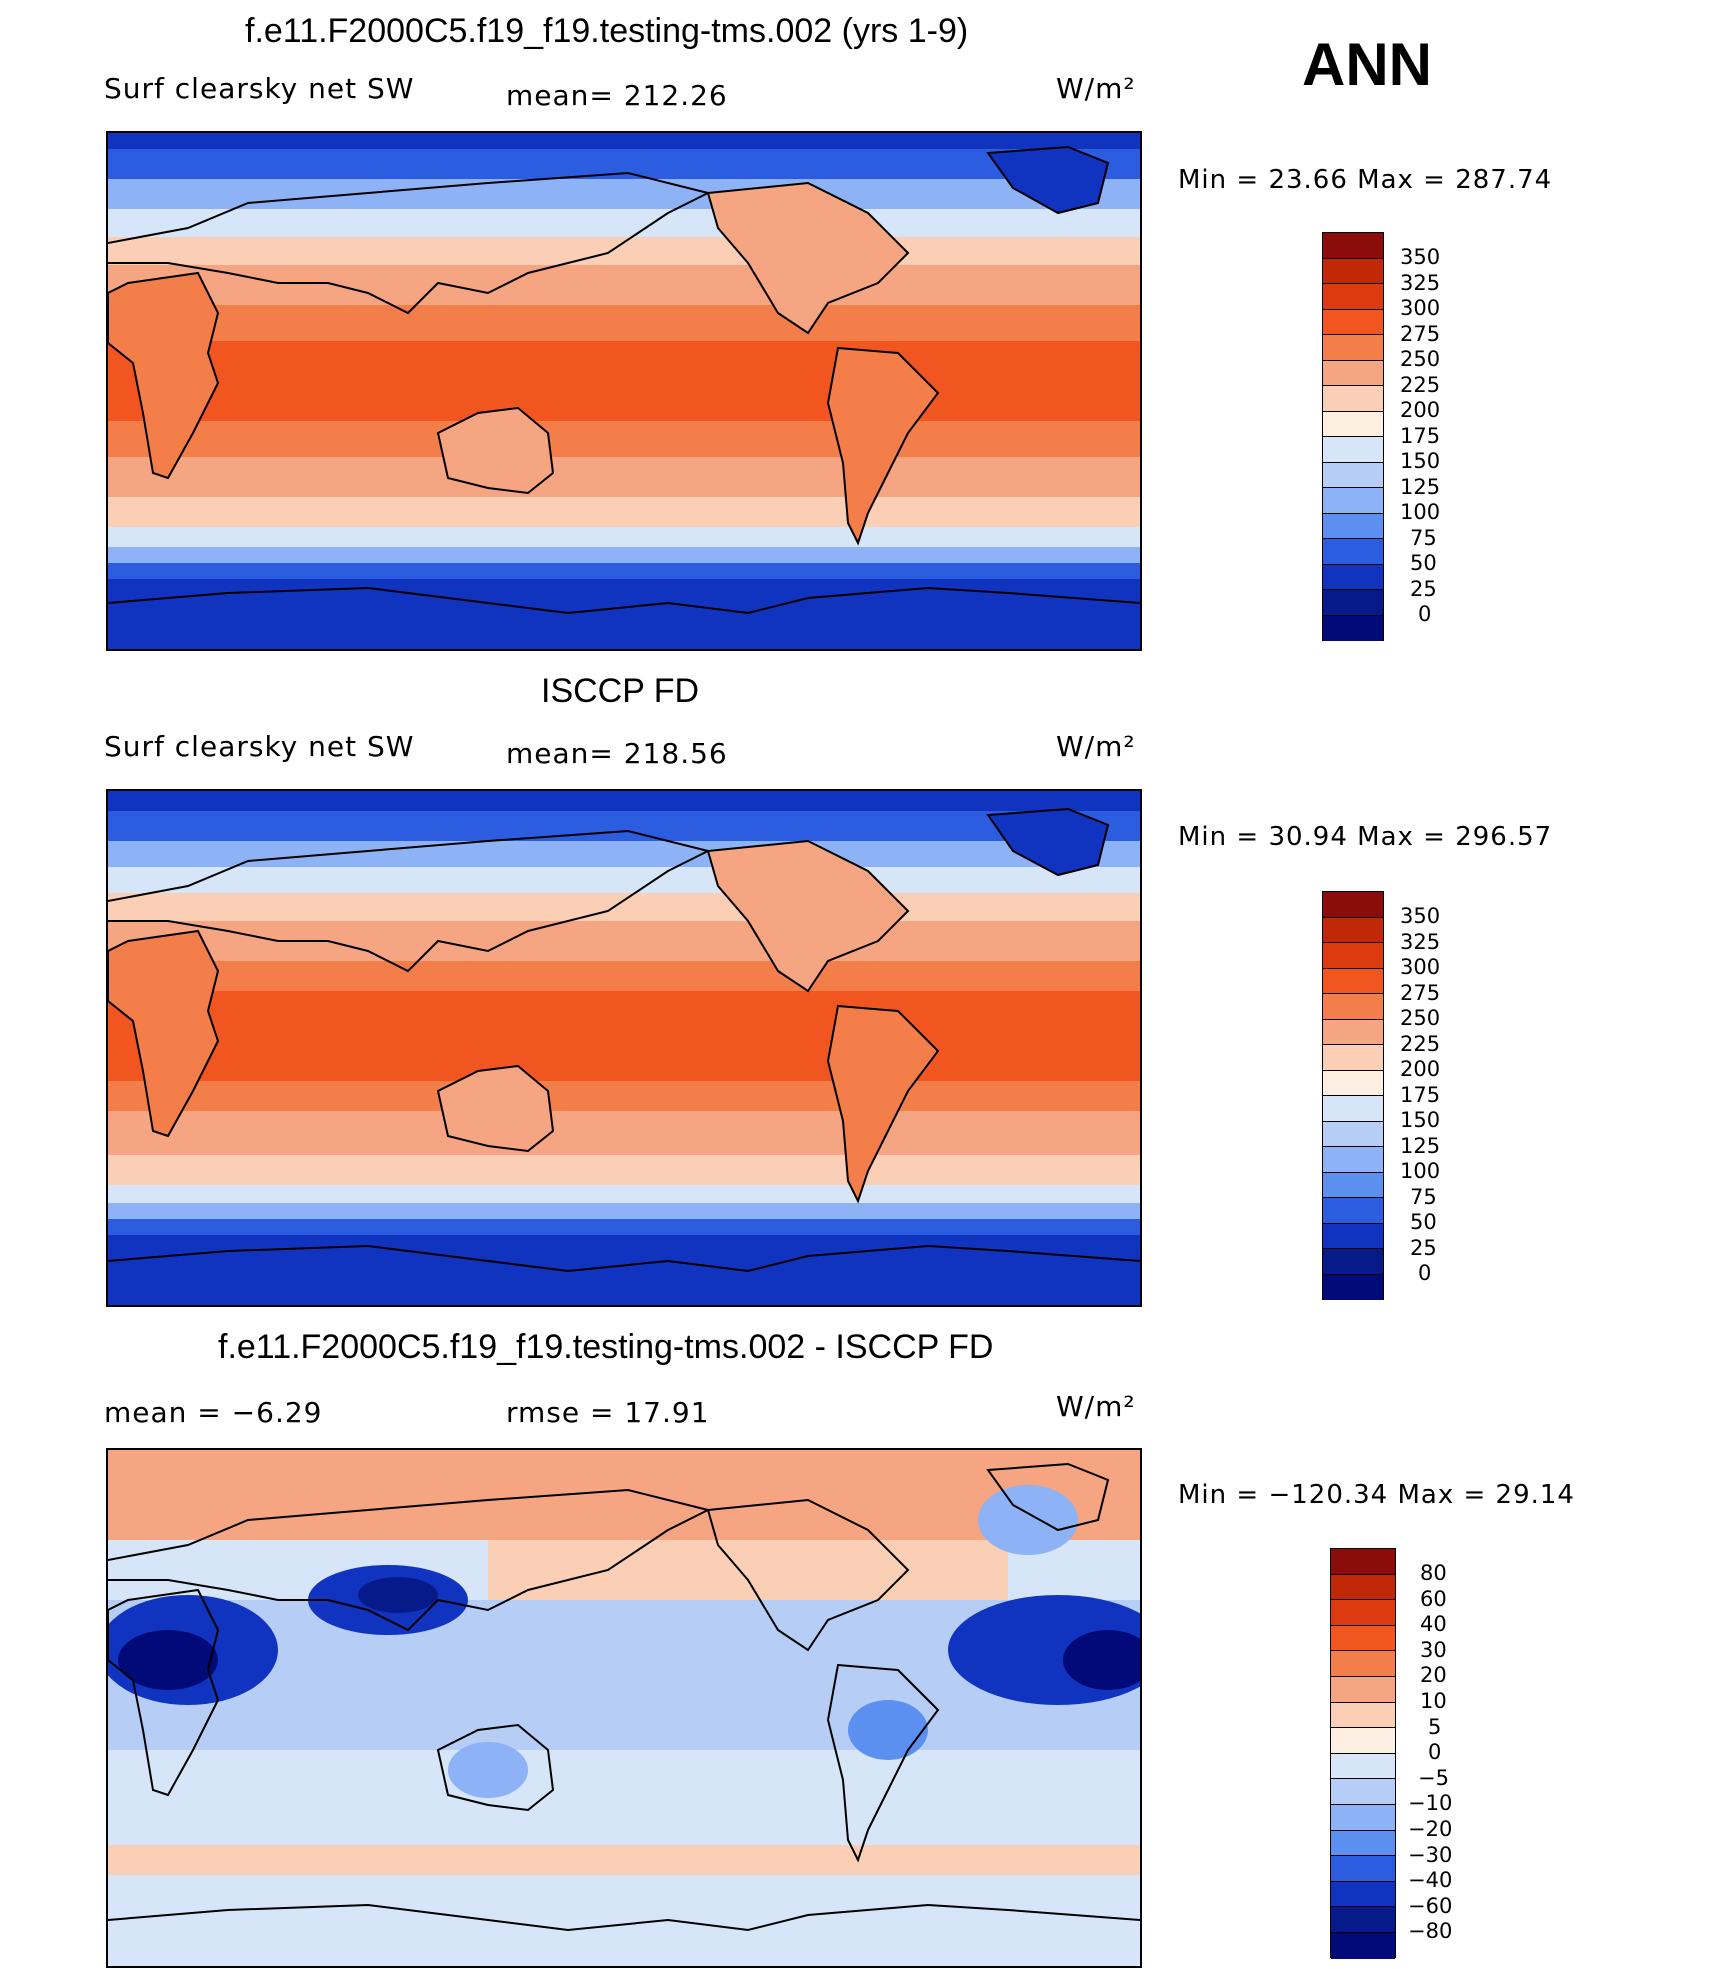 The image size is (1710, 1969). I want to click on colorbar-label: −30, so click(1430, 1854).